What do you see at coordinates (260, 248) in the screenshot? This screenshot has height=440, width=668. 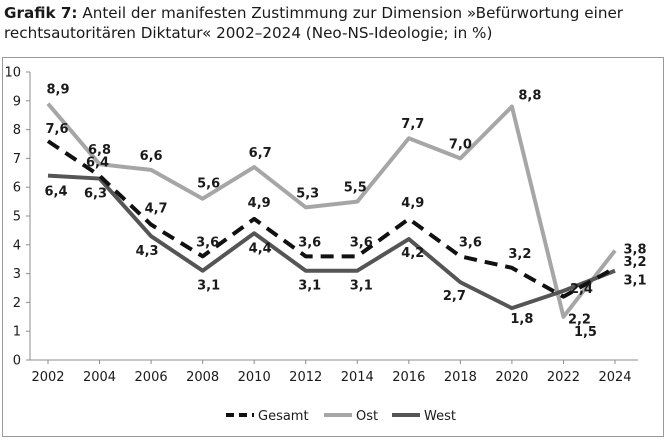 I see `data-label-west: 4,4` at bounding box center [260, 248].